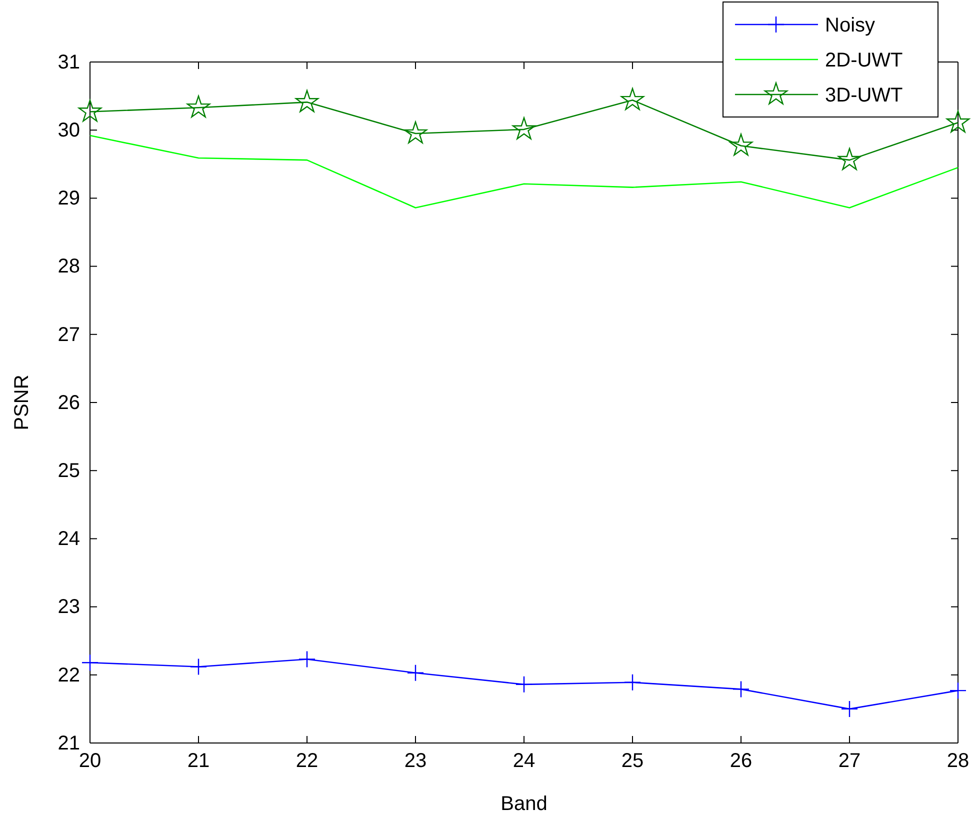 This screenshot has width=977, height=818. I want to click on y-tick-label: 25, so click(69, 471).